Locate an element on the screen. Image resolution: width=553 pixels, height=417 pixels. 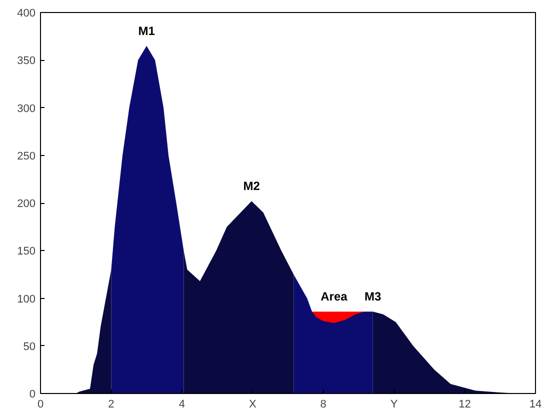
y-tick-label: 300 is located at coordinates (26, 108).